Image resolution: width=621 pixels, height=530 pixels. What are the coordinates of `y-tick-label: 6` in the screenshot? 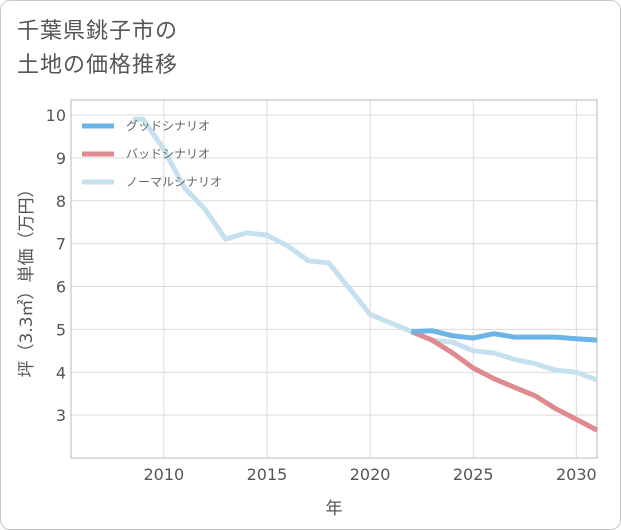 It's located at (61, 287).